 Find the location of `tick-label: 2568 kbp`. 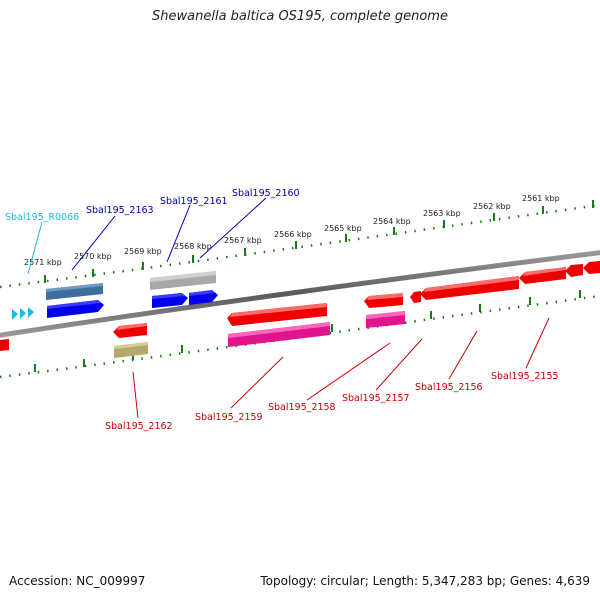

tick-label: 2568 kbp is located at coordinates (193, 246).